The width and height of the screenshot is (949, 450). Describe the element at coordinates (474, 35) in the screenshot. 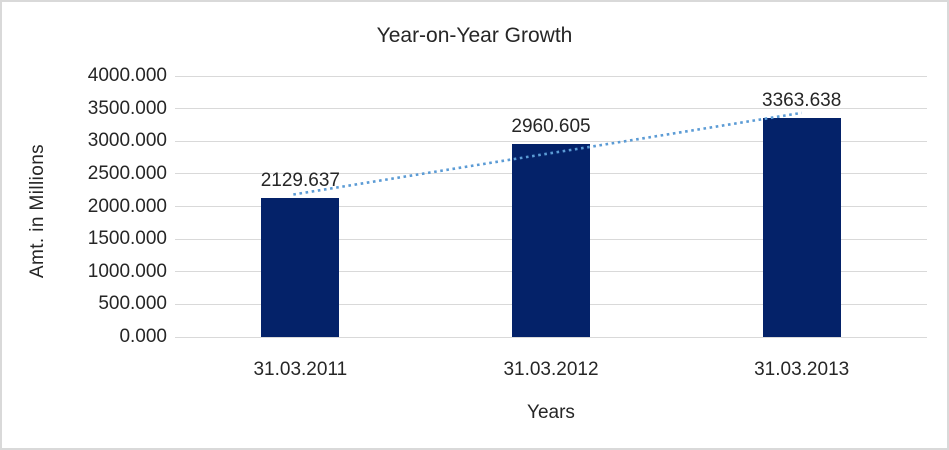

I see `chart-title: Year-on-Year Growth` at that location.